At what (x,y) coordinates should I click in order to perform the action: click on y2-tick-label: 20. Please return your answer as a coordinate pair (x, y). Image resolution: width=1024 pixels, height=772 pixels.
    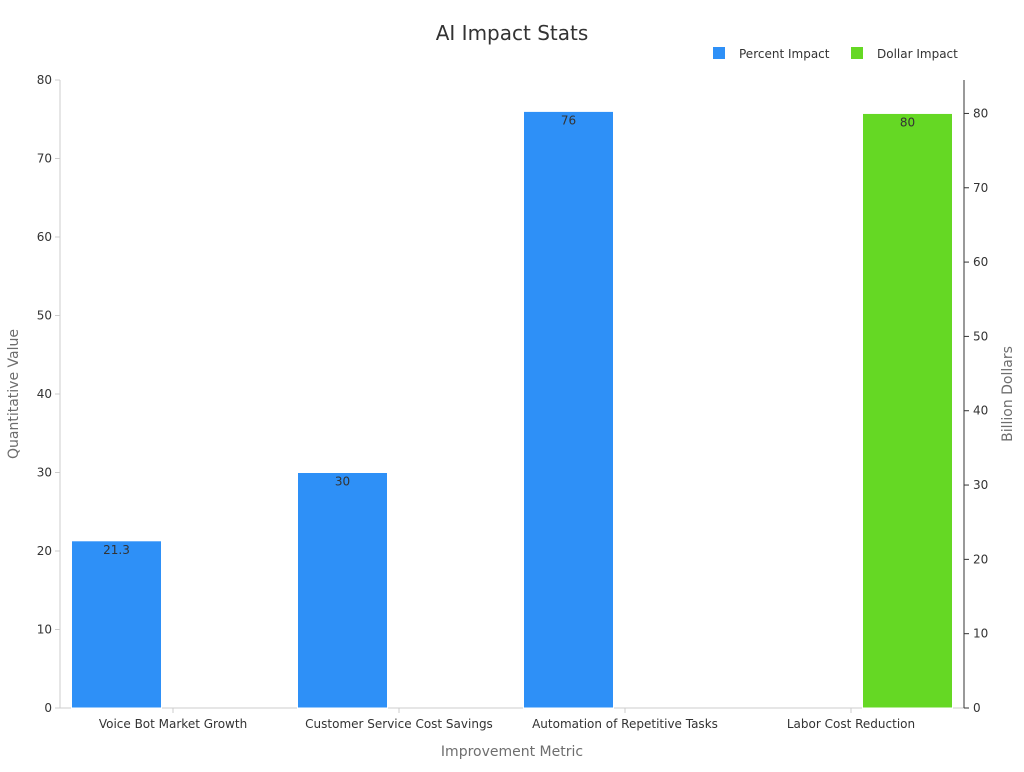
    Looking at the image, I should click on (980, 559).